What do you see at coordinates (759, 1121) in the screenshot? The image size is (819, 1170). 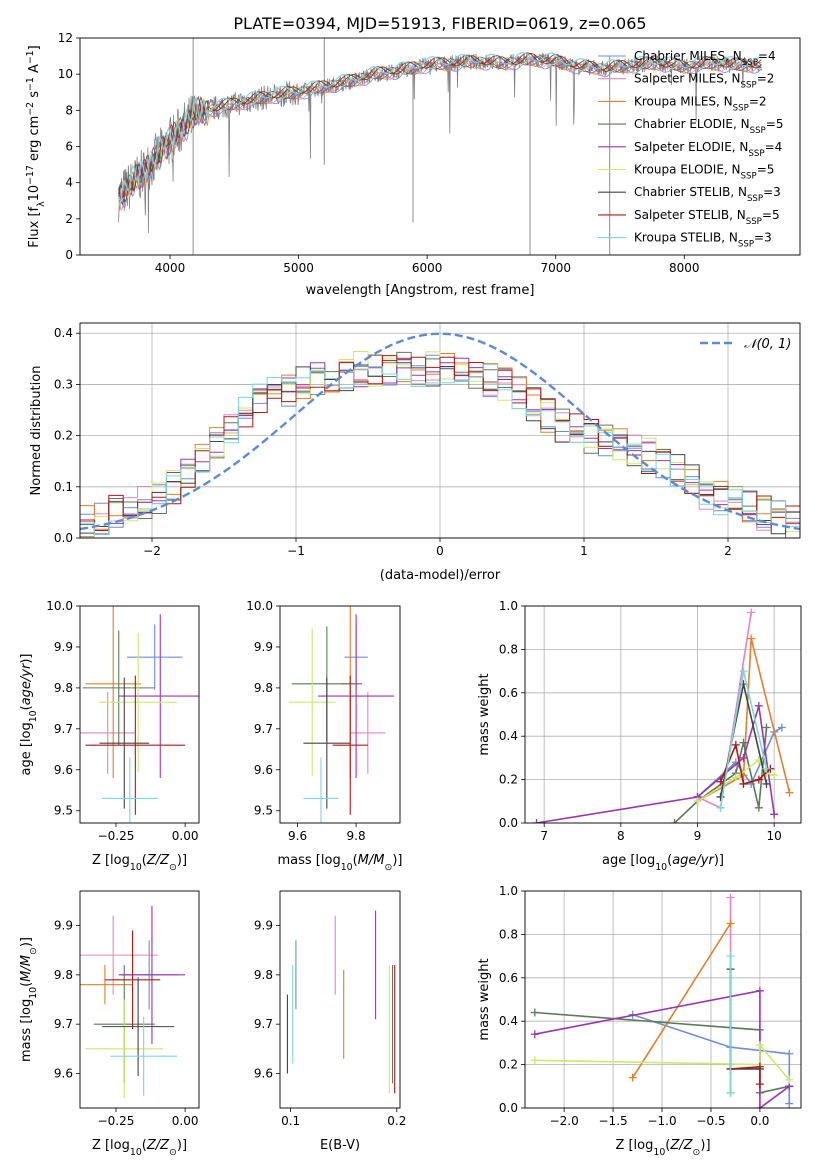 I see `x-tick-label: 0.0` at bounding box center [759, 1121].